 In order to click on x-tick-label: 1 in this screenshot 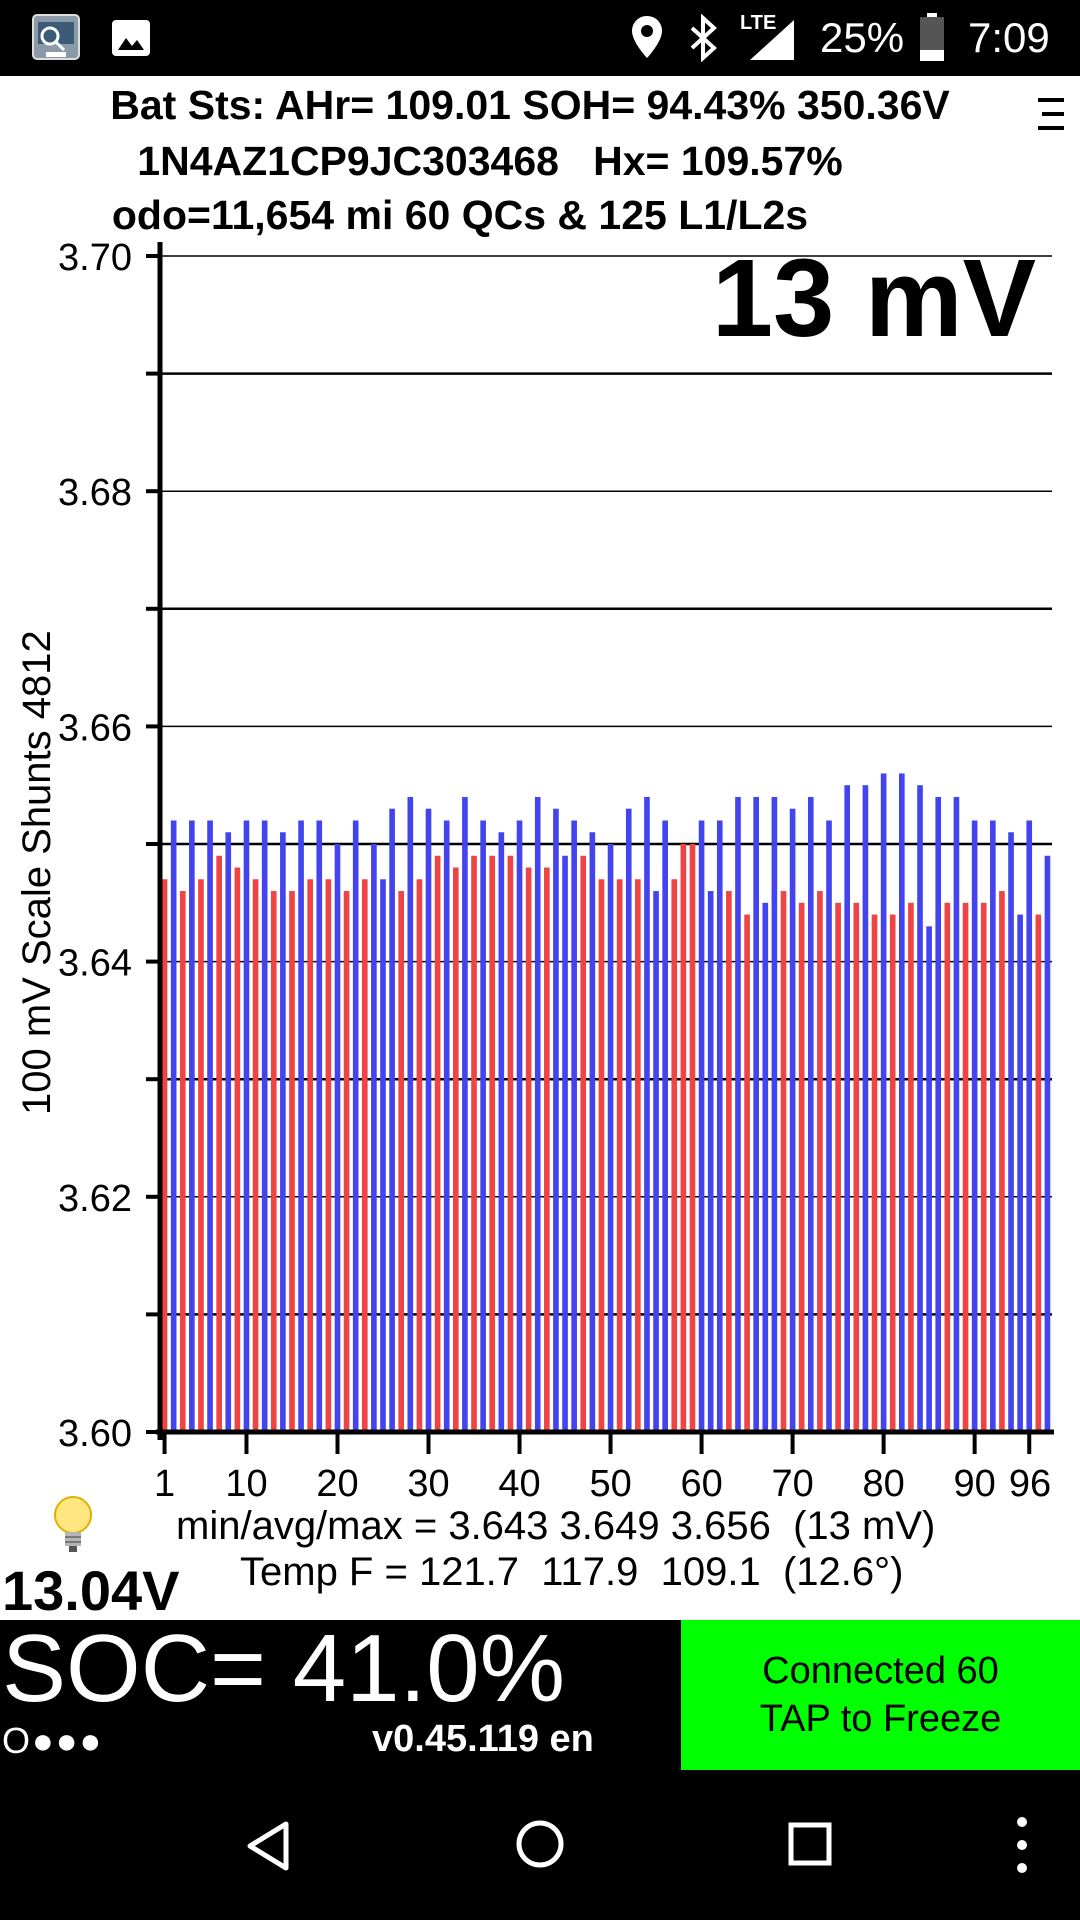, I will do `click(164, 1484)`.